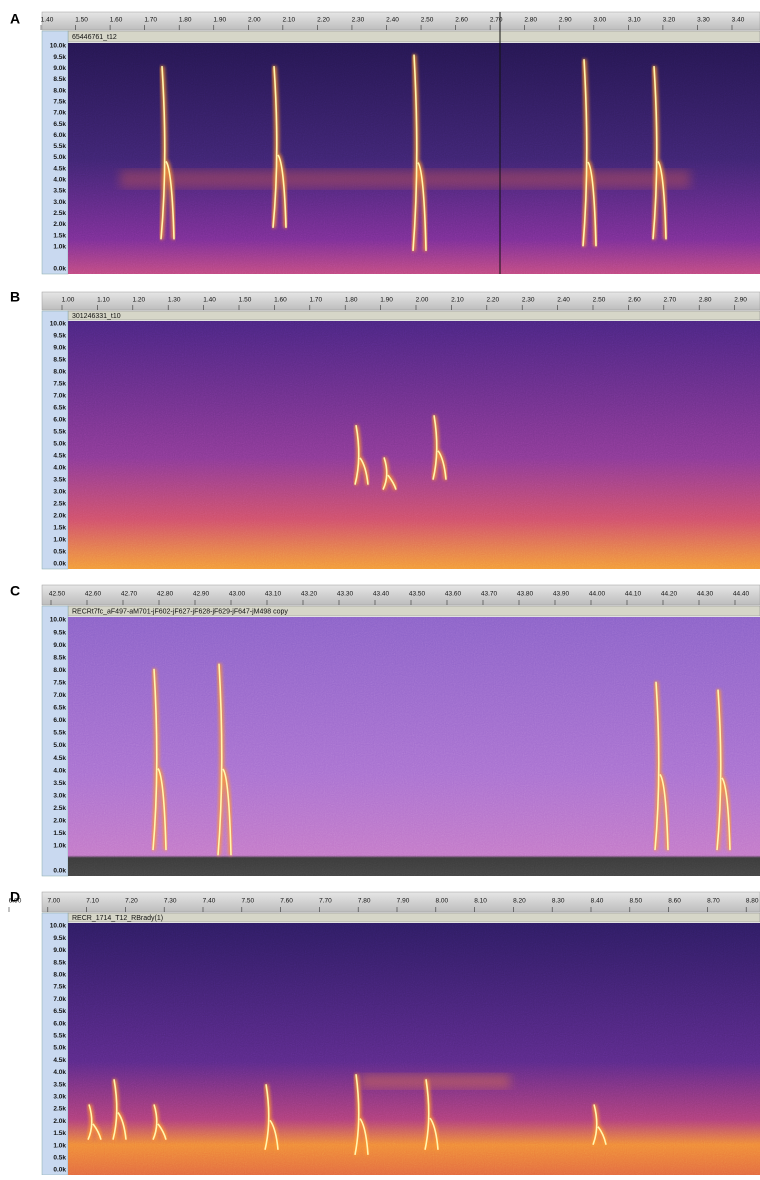 This screenshot has width=760, height=1180. What do you see at coordinates (55, 152) in the screenshot?
I see `freq-axis` at bounding box center [55, 152].